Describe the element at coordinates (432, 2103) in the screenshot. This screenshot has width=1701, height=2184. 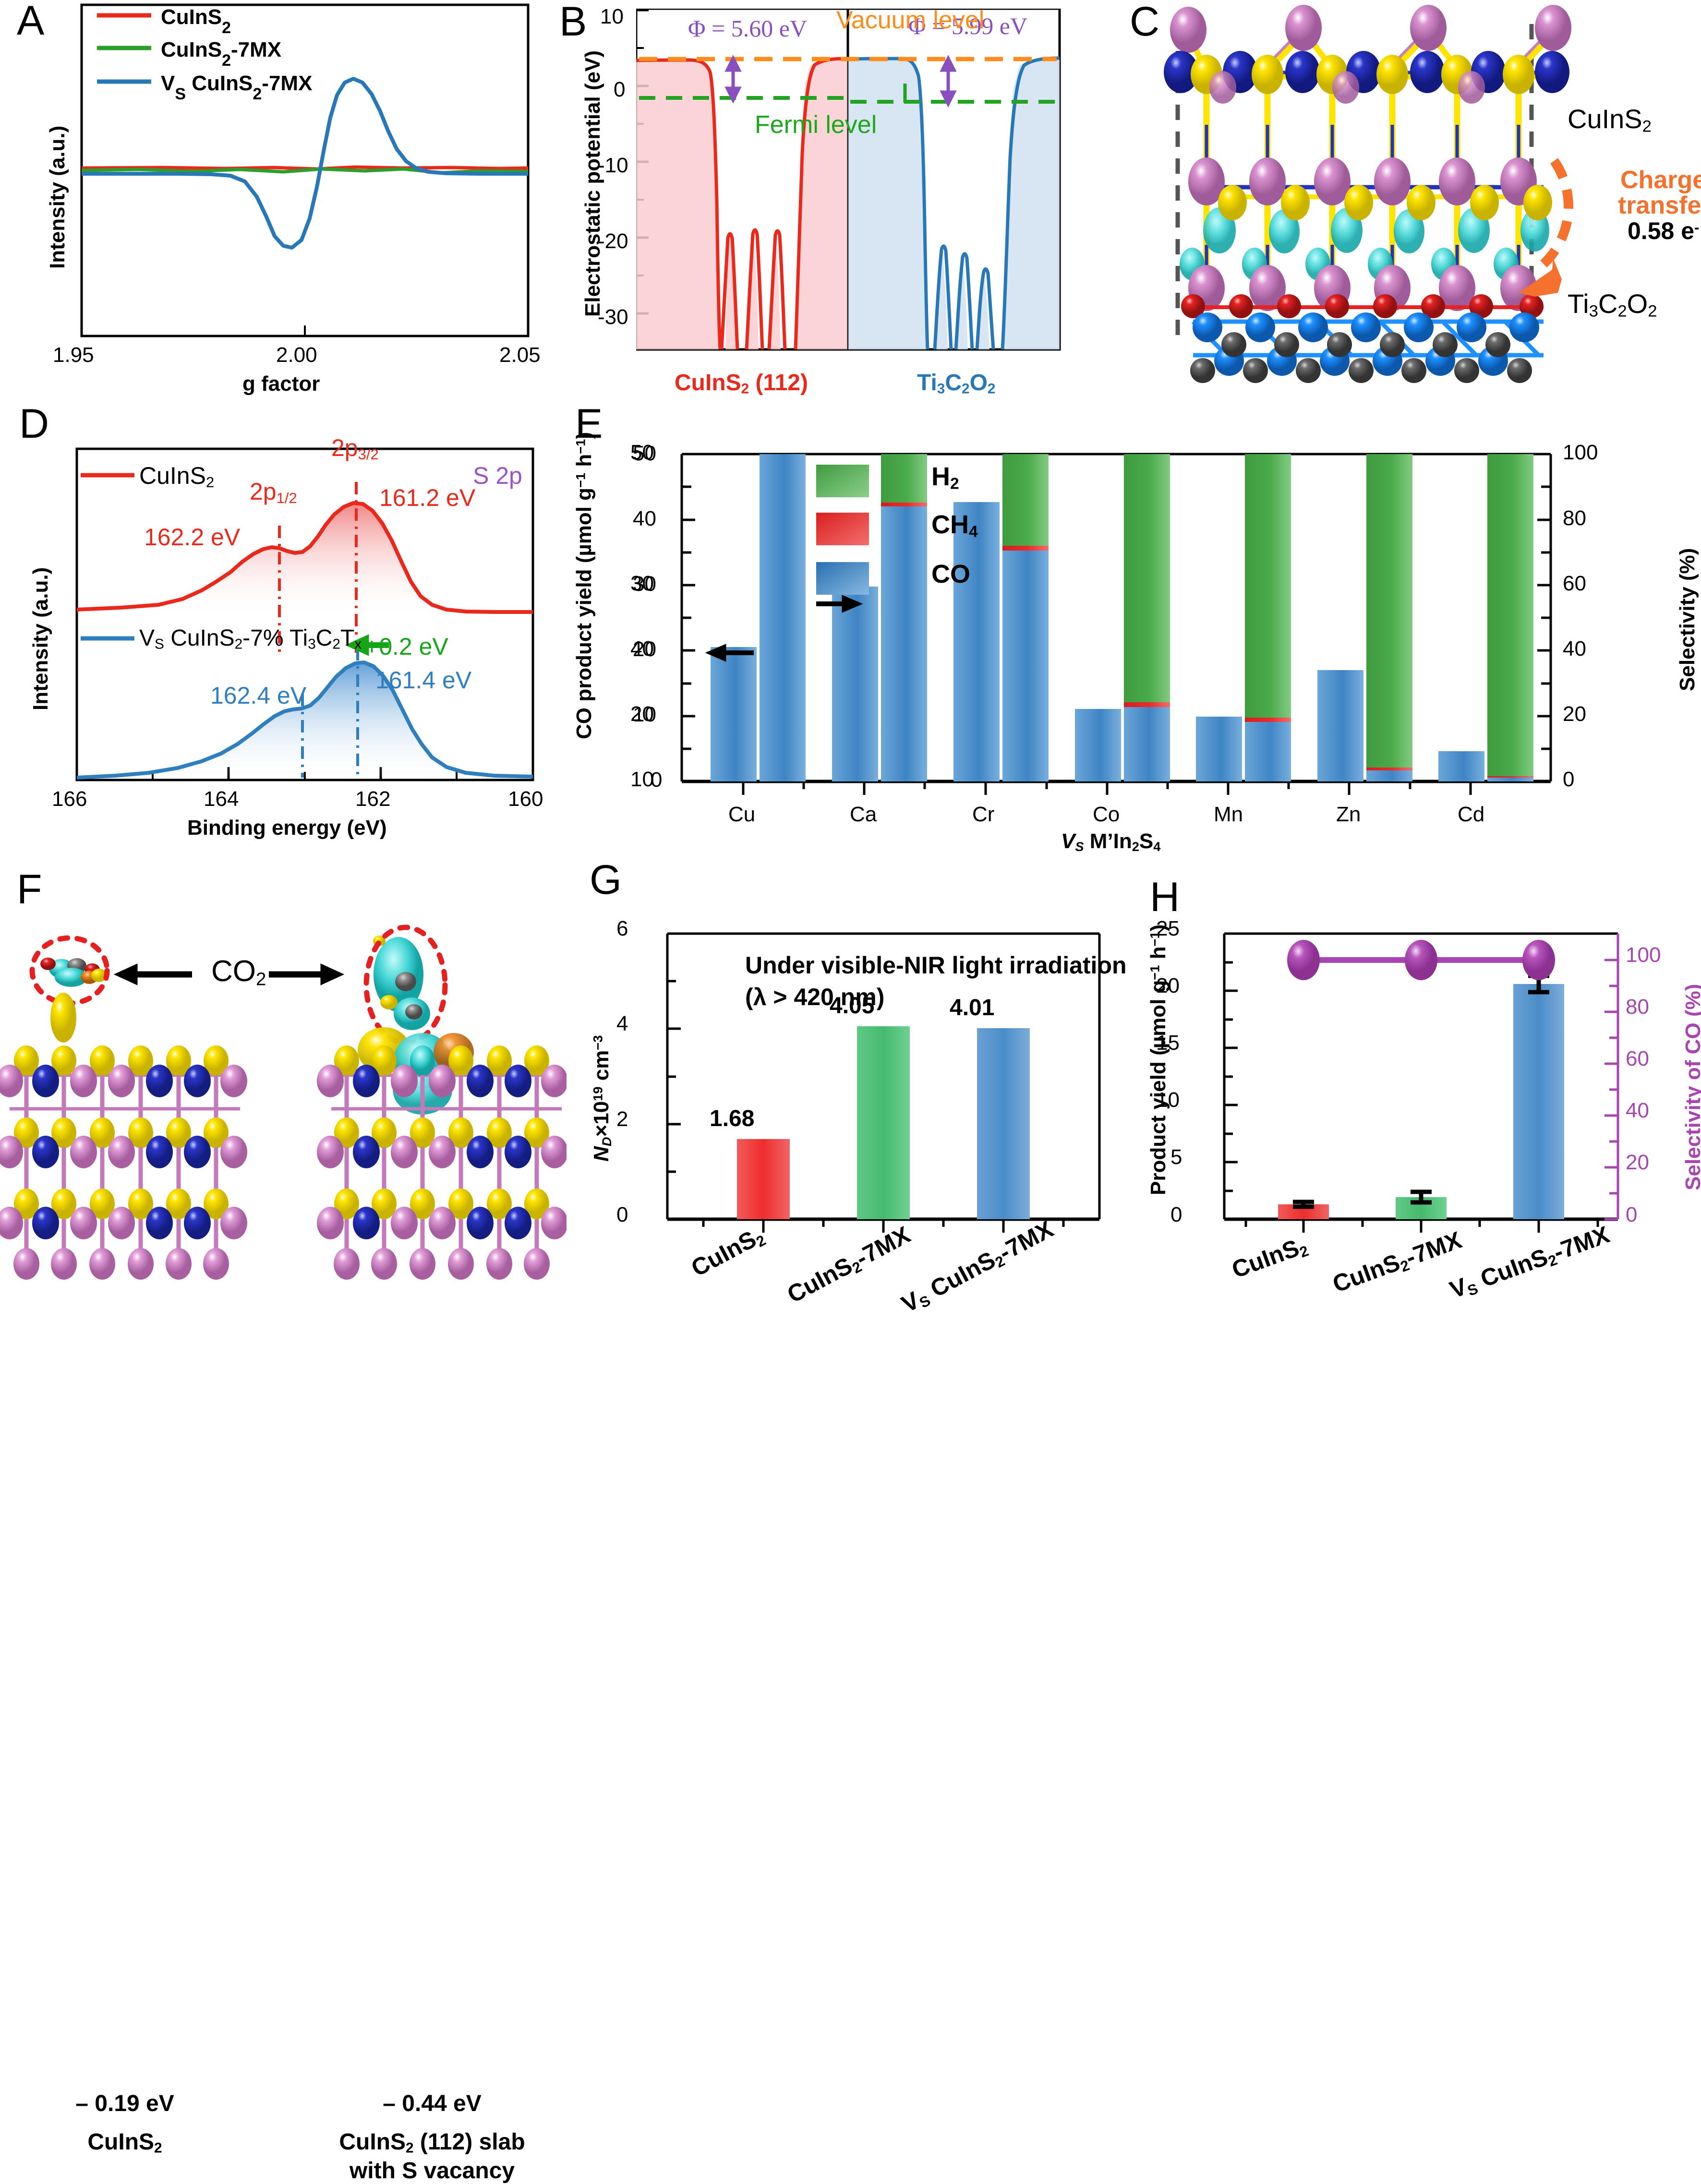
I see `panel-f-right-energy: – 0.44 eV` at that location.